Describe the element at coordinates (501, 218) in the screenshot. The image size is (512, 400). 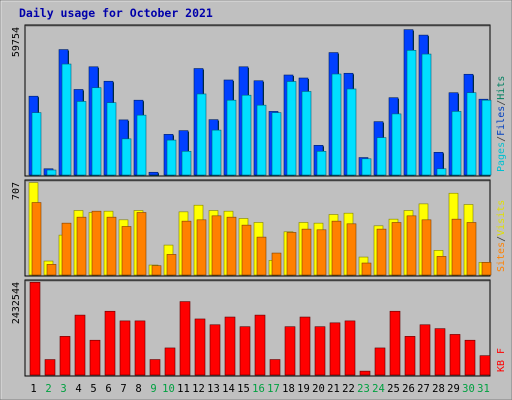
I see `legend-part: Visits` at that location.